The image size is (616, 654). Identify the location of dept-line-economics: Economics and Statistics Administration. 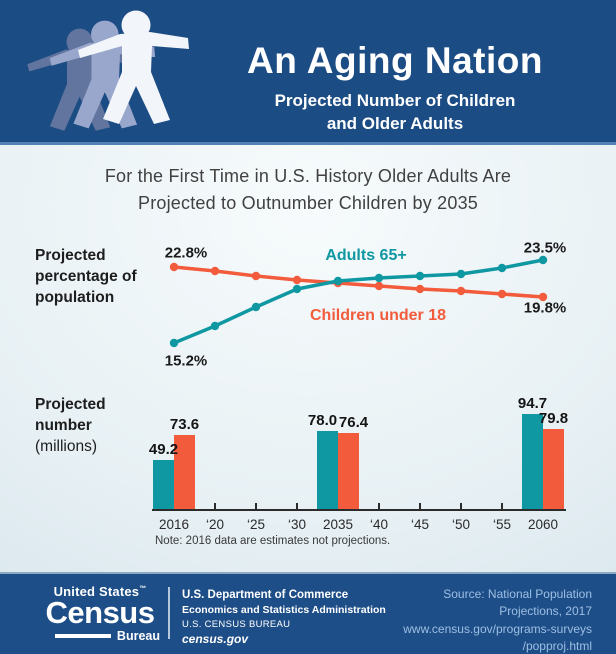
(284, 610).